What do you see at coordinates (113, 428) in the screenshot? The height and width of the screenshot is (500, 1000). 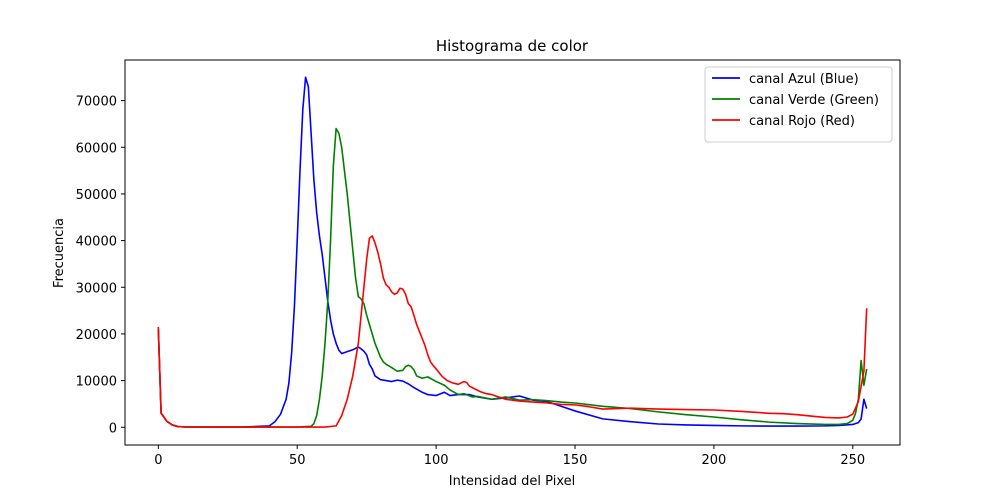 I see `y-tick-label: 0` at bounding box center [113, 428].